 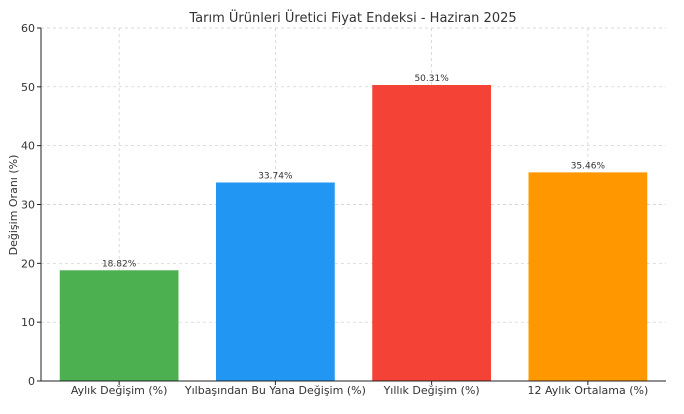 What do you see at coordinates (13, 205) in the screenshot?
I see `y-axis-label: Değişim Oranı (%)` at bounding box center [13, 205].